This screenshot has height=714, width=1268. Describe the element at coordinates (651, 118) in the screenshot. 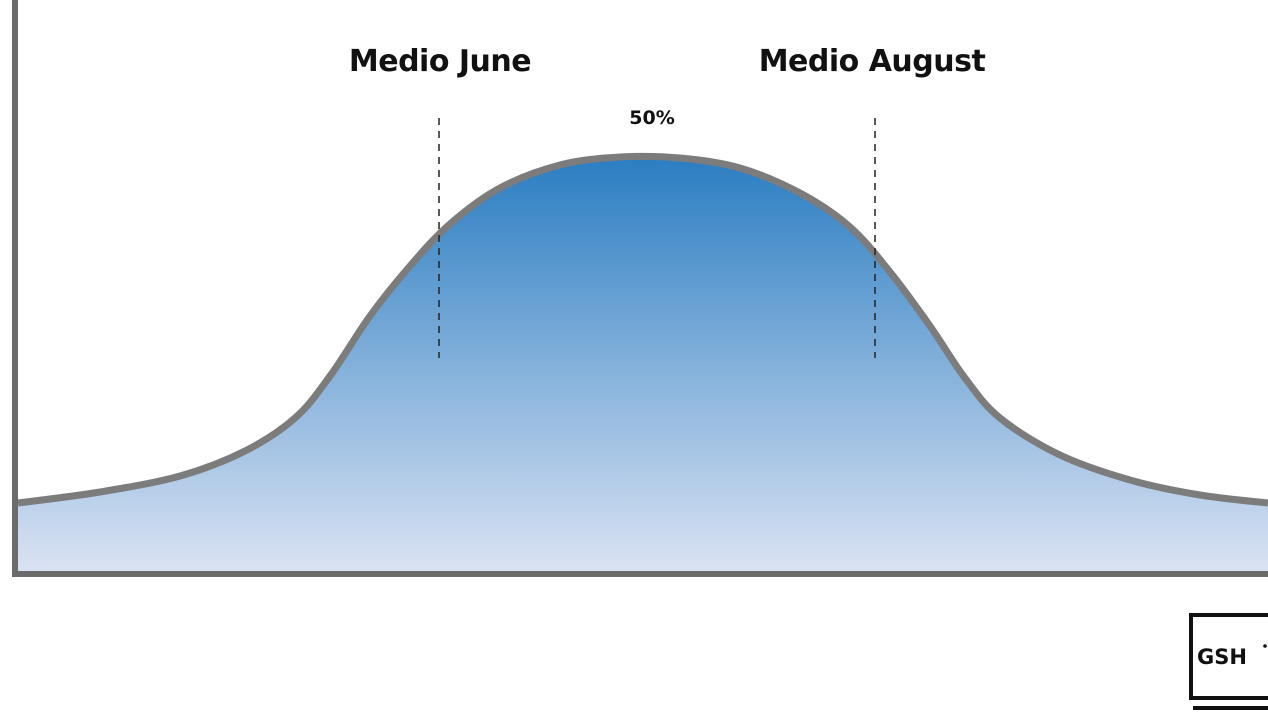

I see `peak-label: 50%` at that location.